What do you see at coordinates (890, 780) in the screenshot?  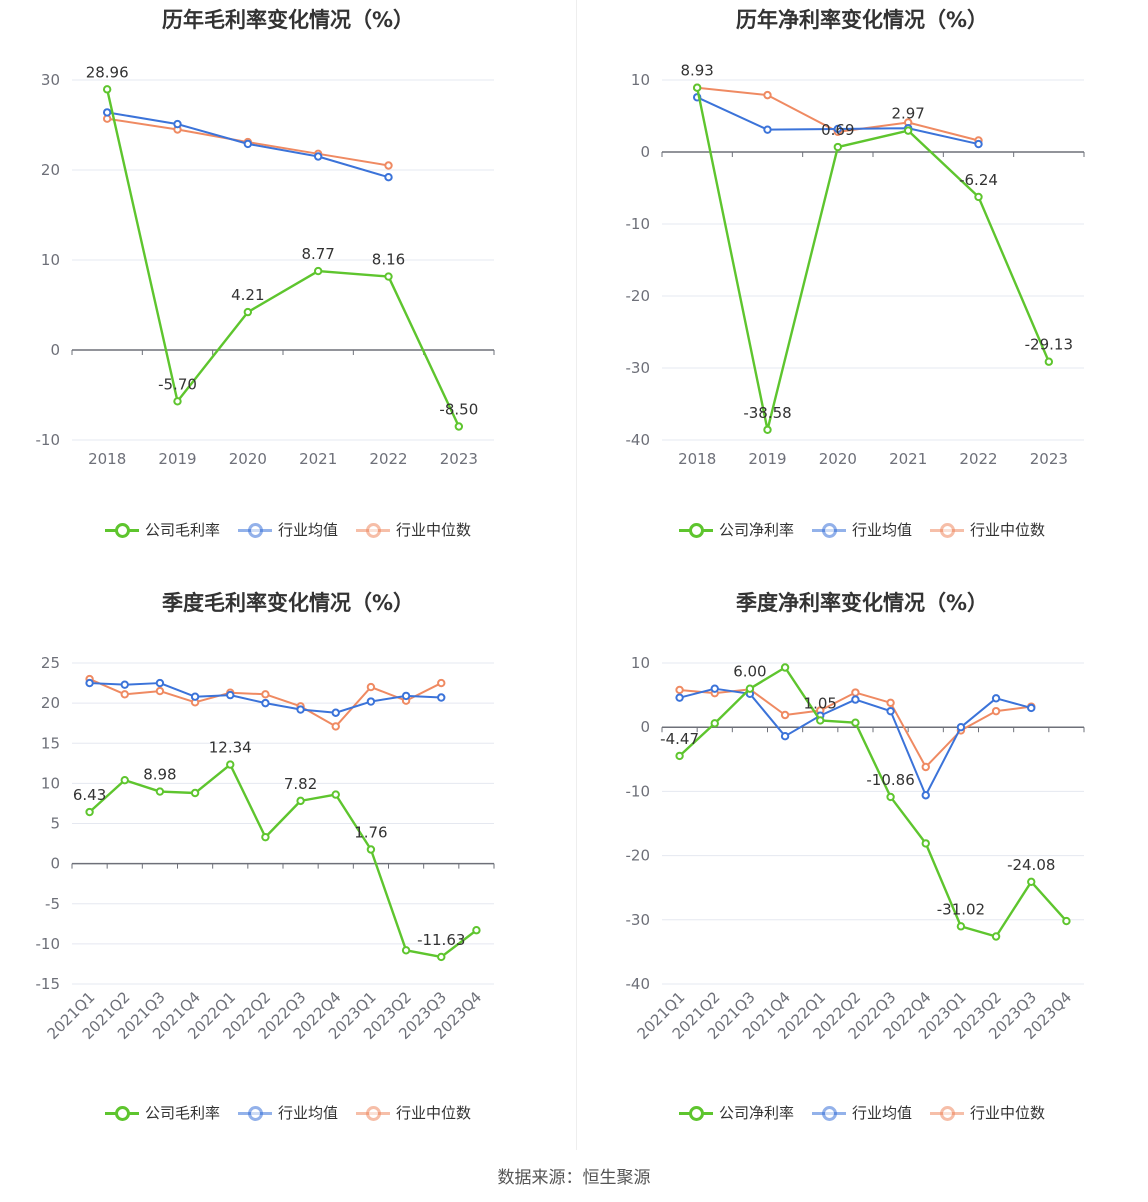 I see `data-label: -10.86` at bounding box center [890, 780].